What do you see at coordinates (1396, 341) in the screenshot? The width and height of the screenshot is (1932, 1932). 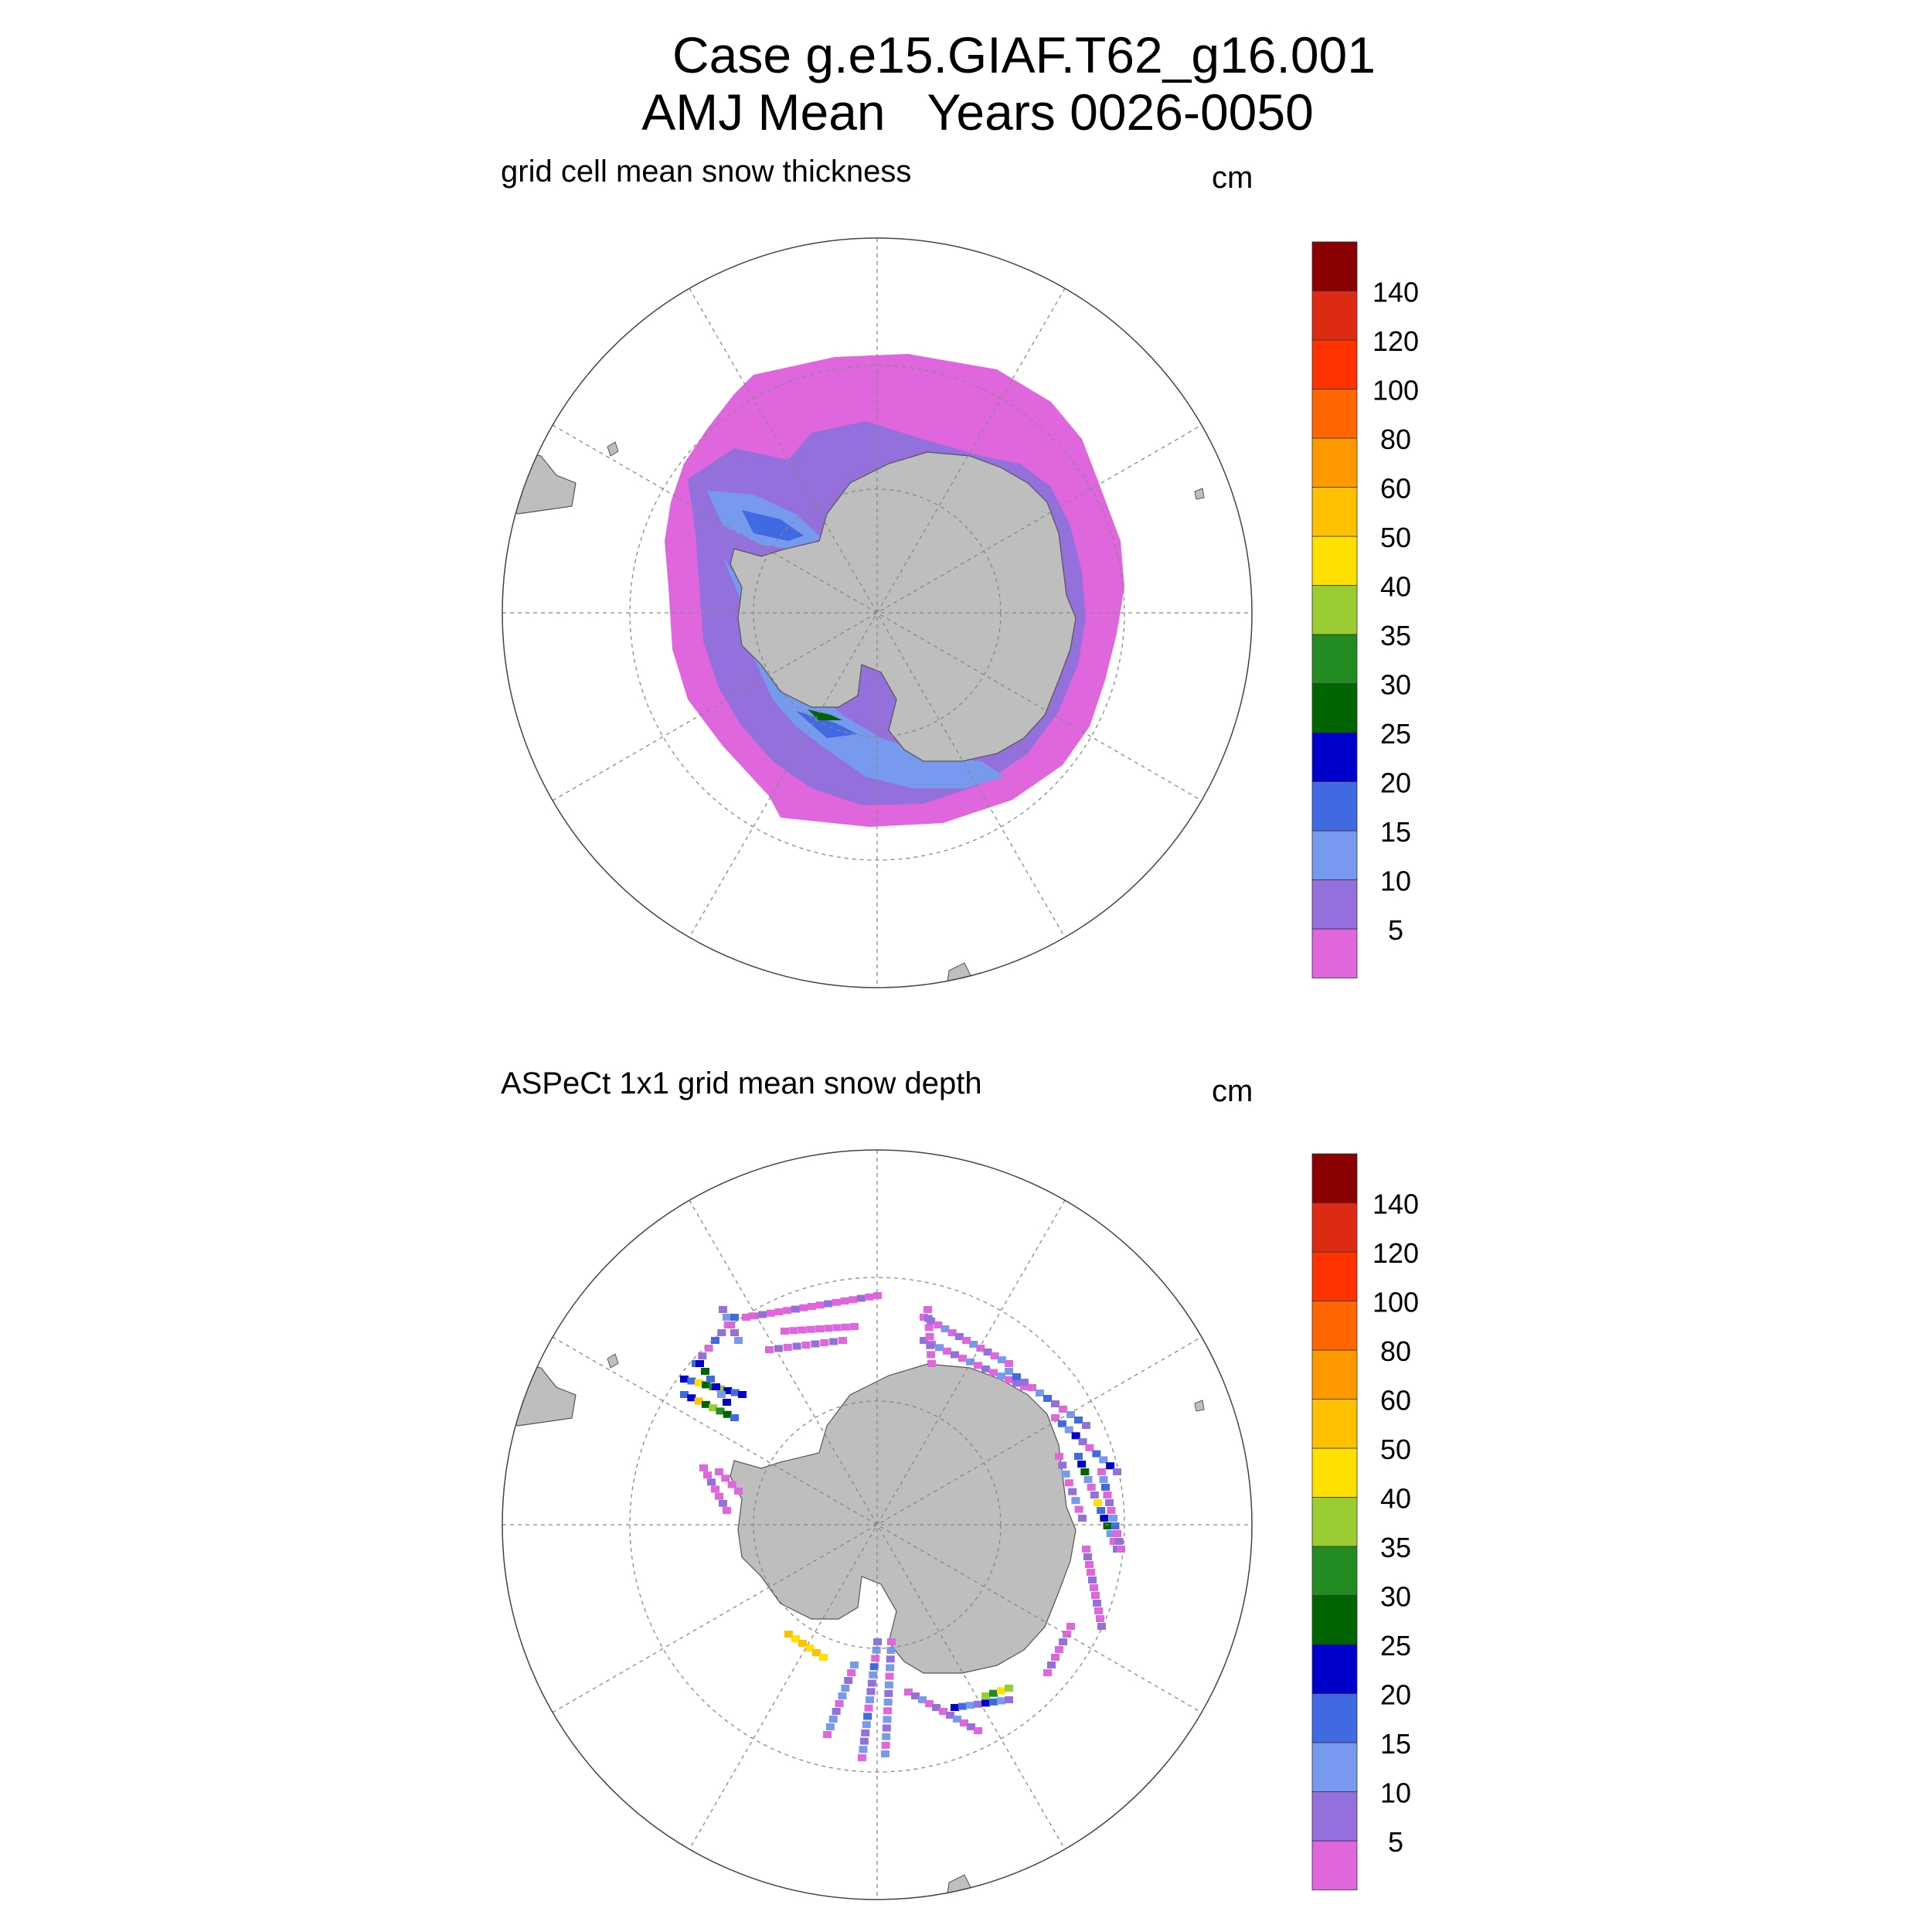 I see `colorbar-tick-label: 120` at bounding box center [1396, 341].